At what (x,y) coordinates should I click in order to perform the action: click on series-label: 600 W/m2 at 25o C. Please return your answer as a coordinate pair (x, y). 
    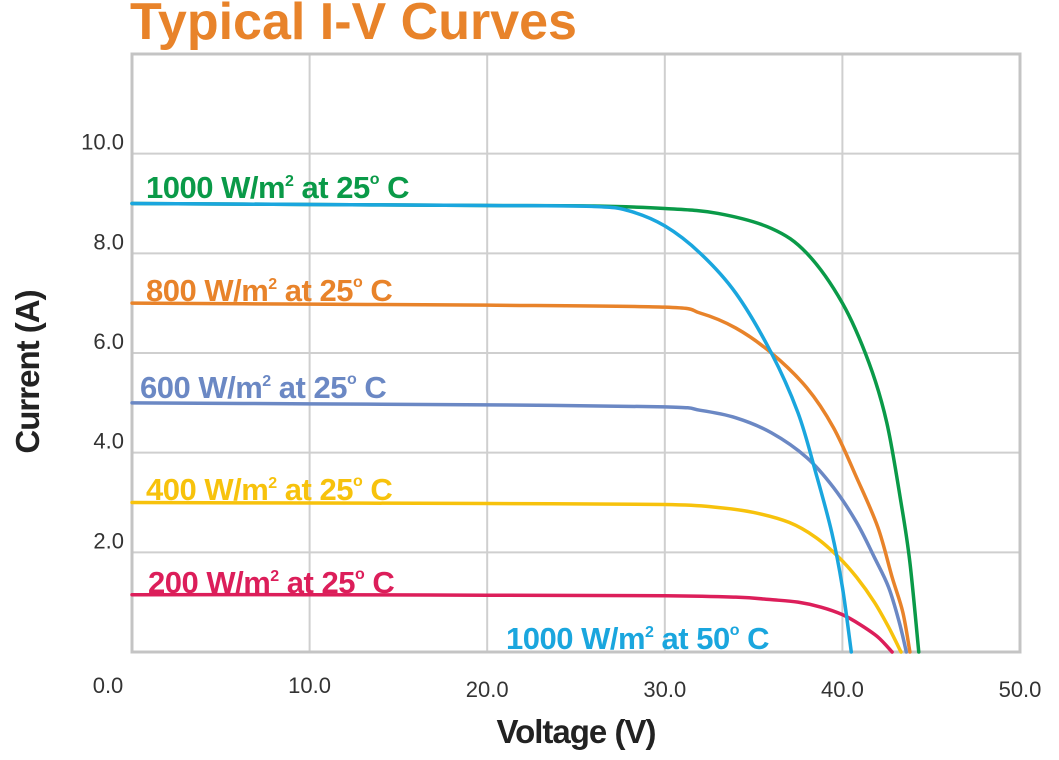
    Looking at the image, I should click on (263, 387).